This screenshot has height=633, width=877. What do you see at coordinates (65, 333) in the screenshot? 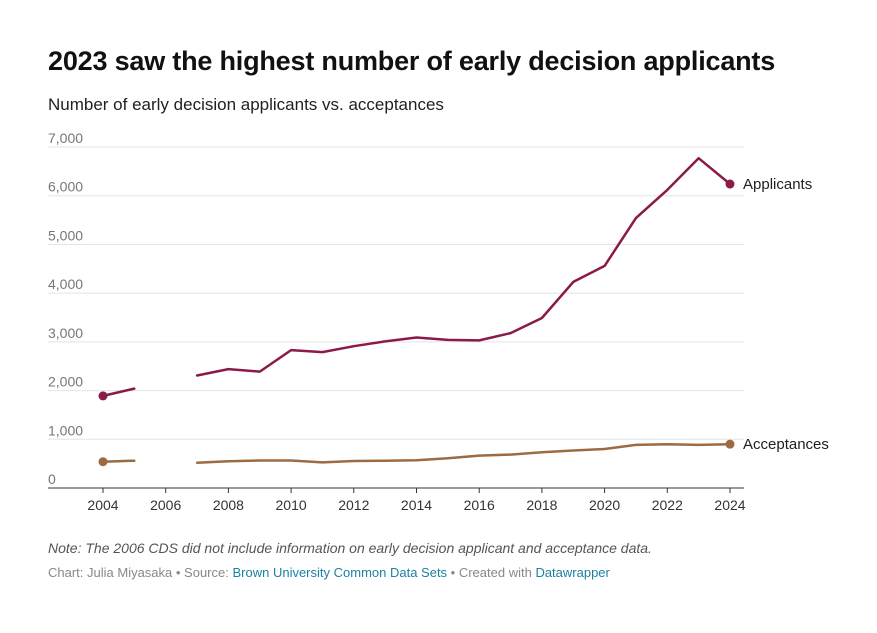
I see `y-tick-label: 3,000` at bounding box center [65, 333].